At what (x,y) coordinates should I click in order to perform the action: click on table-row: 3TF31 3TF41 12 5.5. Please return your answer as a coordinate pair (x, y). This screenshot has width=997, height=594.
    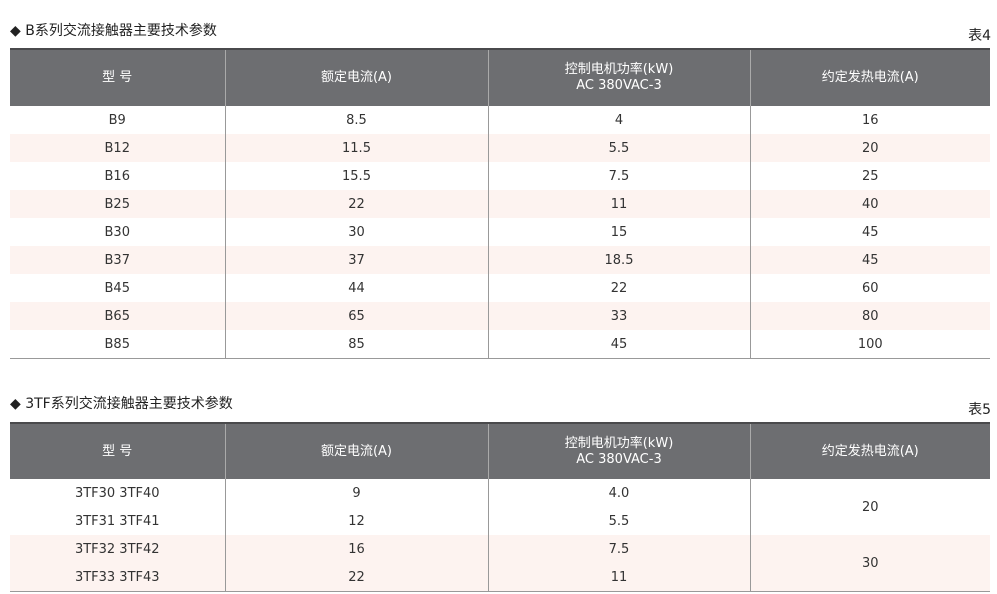
    Looking at the image, I should click on (500, 521).